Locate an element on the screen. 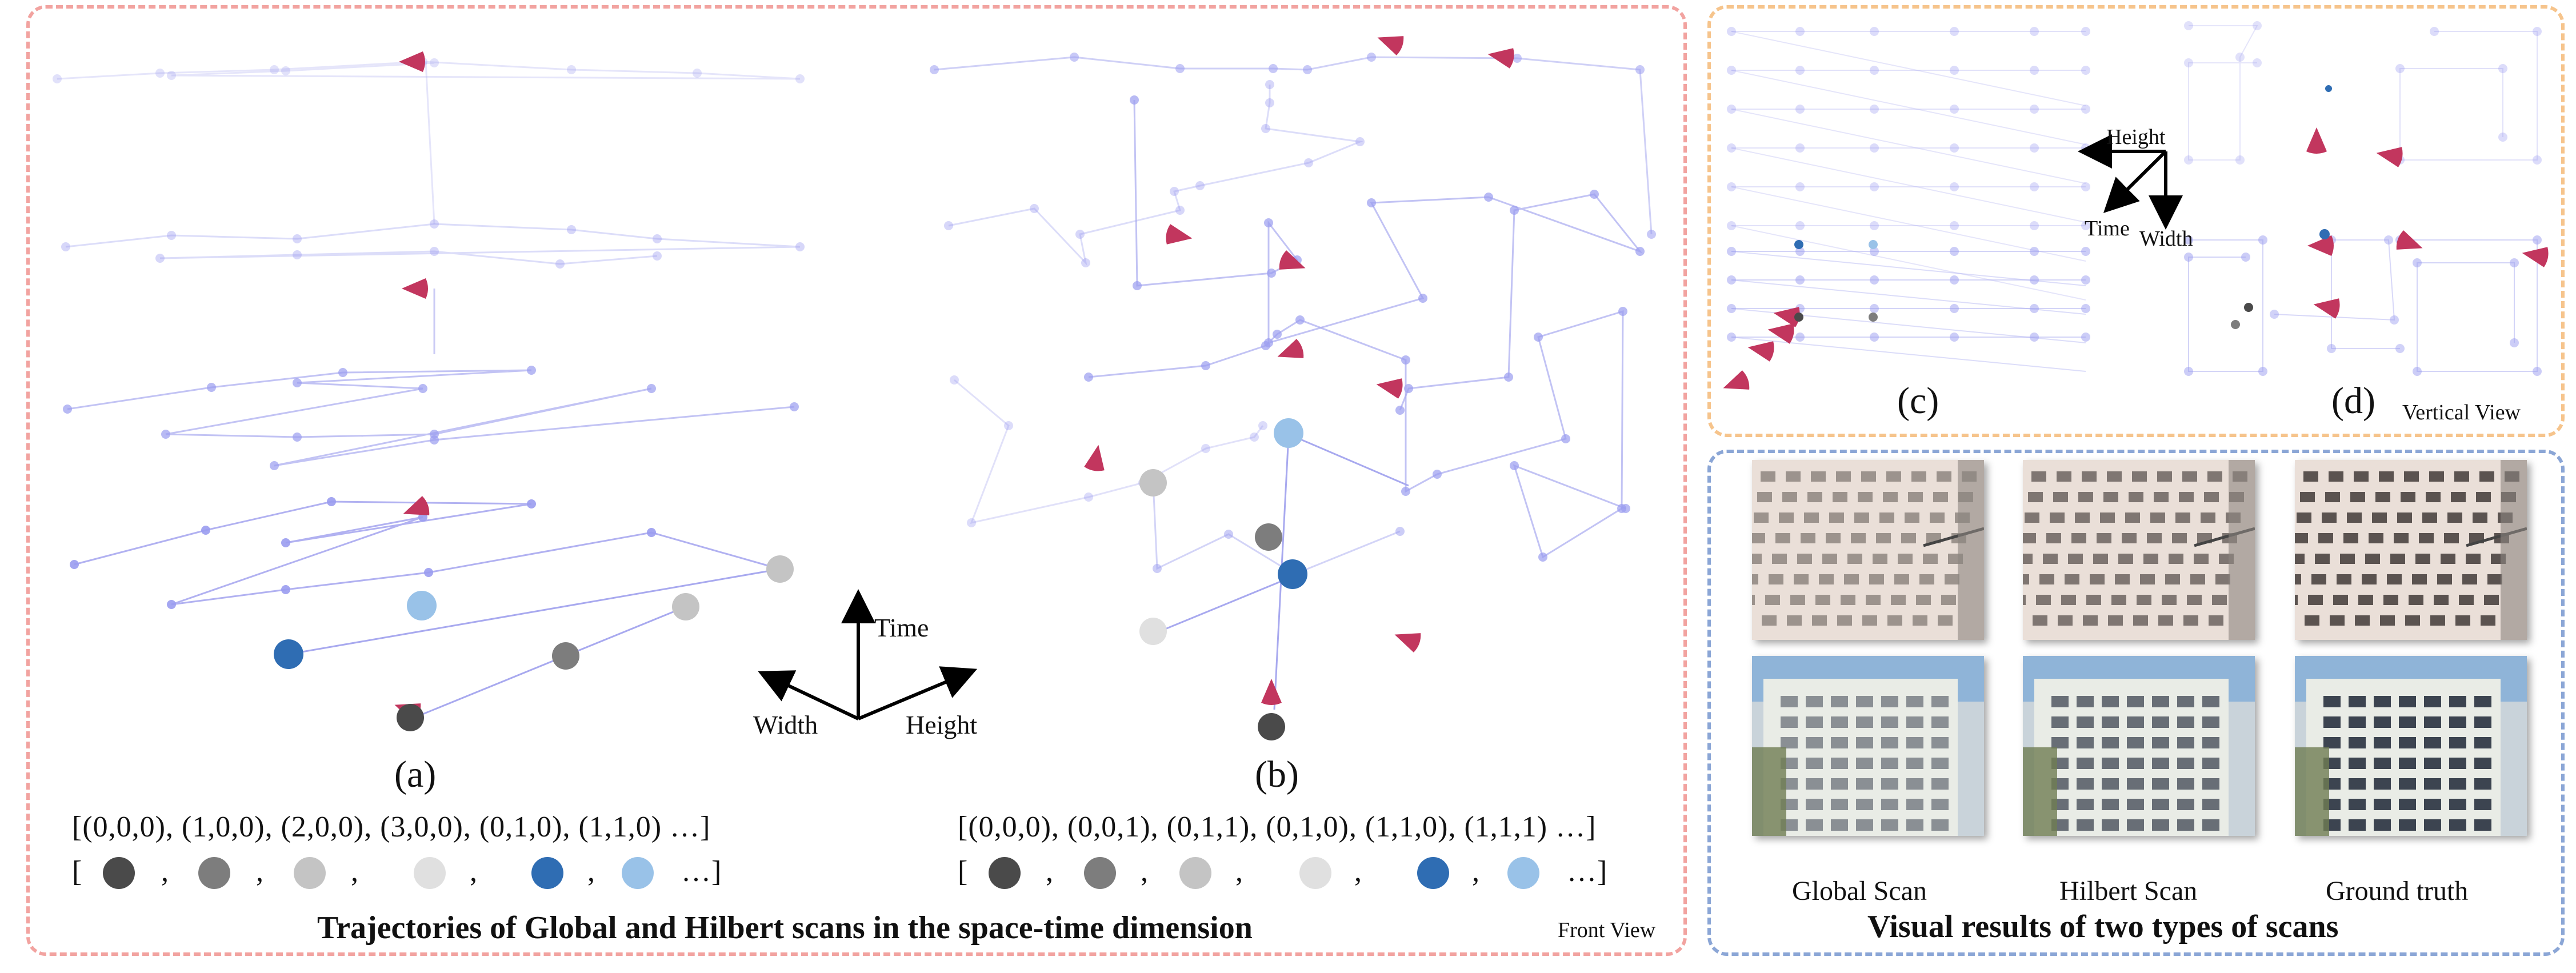  hilbert-dots-close: …] is located at coordinates (1587, 871).